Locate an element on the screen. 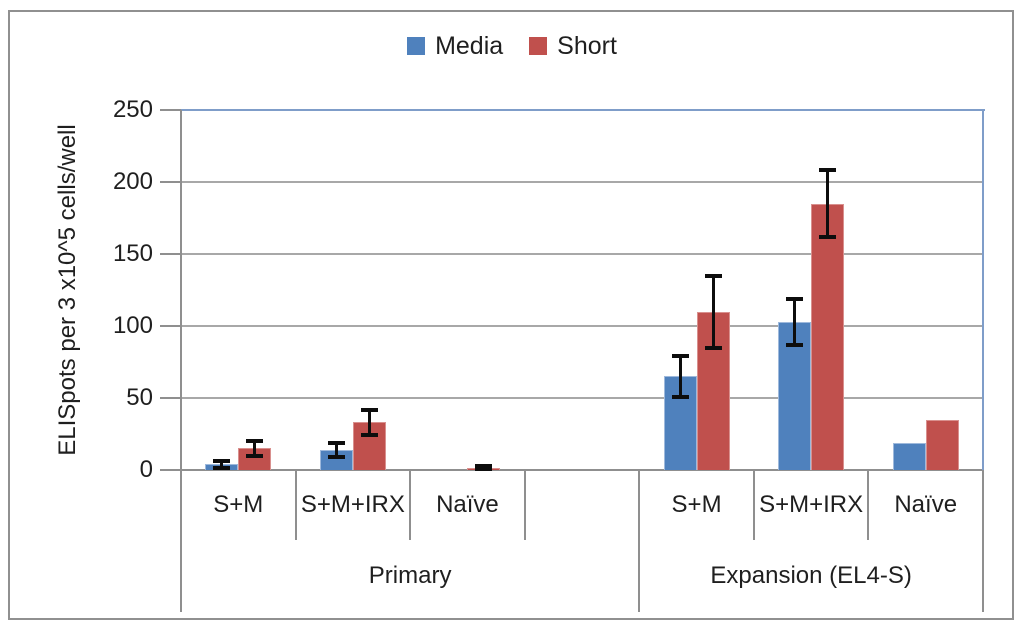 The height and width of the screenshot is (632, 1024). y-tick-label: 50 is located at coordinates (139, 397).